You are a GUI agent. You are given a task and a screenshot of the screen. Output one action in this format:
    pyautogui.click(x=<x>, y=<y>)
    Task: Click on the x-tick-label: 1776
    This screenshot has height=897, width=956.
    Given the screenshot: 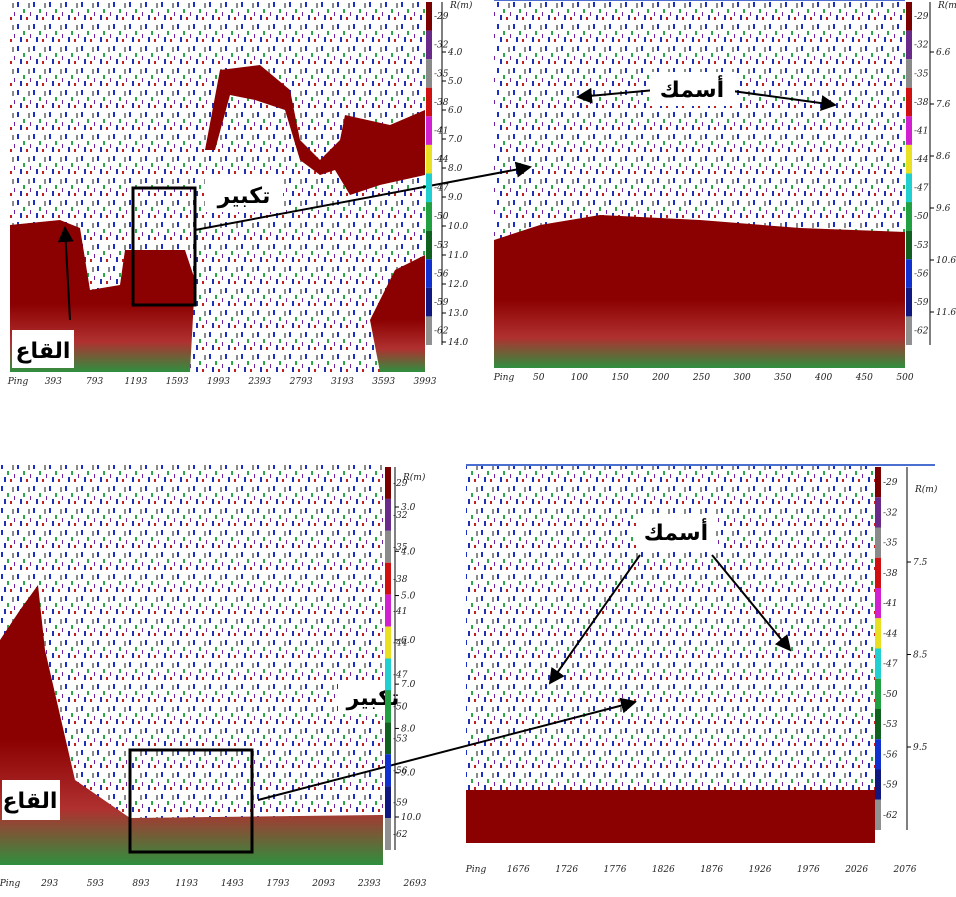 What is the action you would take?
    pyautogui.click(x=615, y=870)
    